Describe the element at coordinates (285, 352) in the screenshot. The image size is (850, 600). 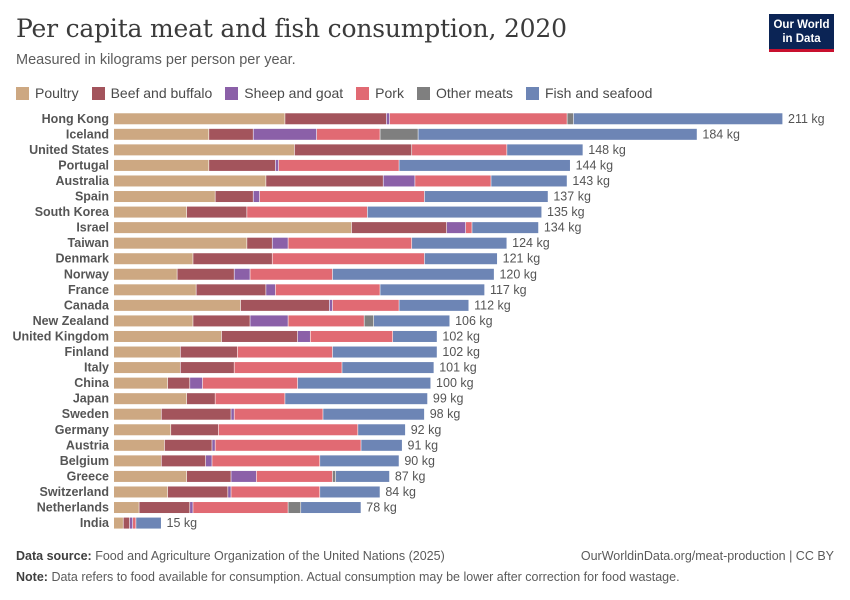
I see `bar-finland-pork` at that location.